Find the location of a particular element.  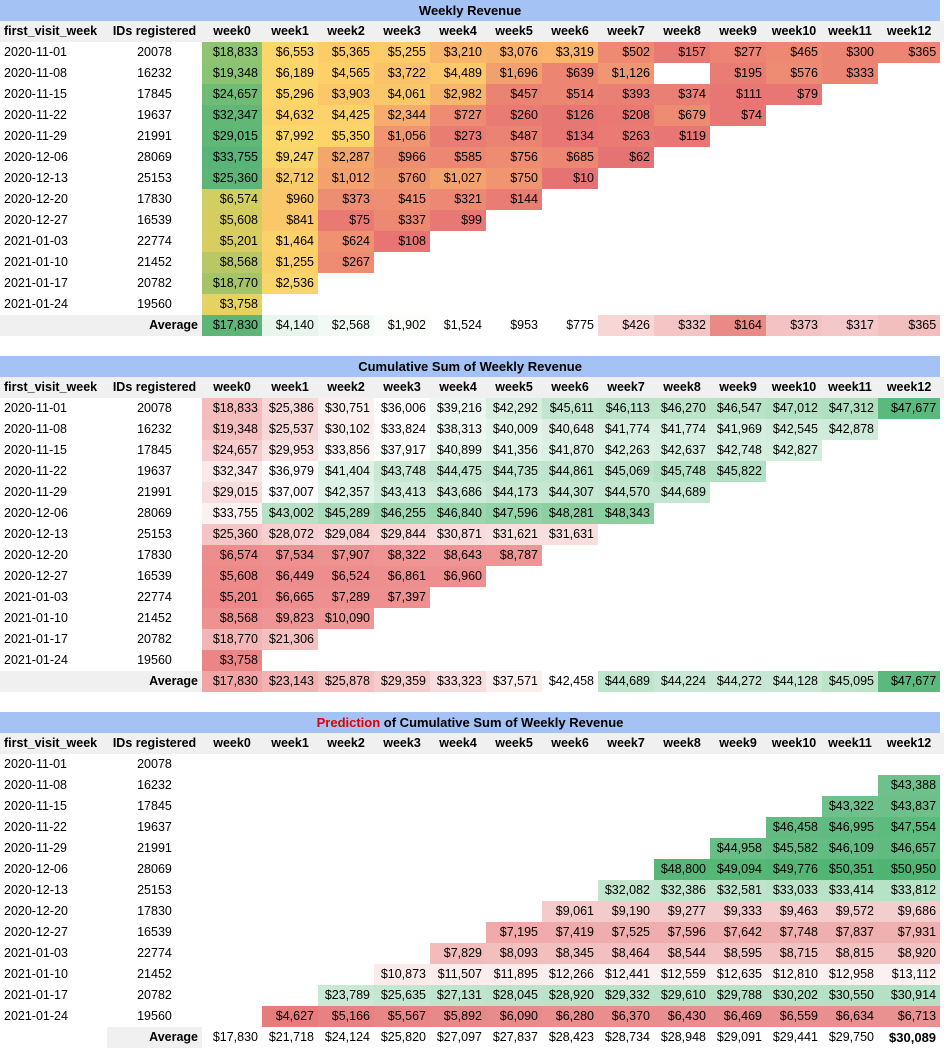

revenue-cell: $31,631 is located at coordinates (570, 534).